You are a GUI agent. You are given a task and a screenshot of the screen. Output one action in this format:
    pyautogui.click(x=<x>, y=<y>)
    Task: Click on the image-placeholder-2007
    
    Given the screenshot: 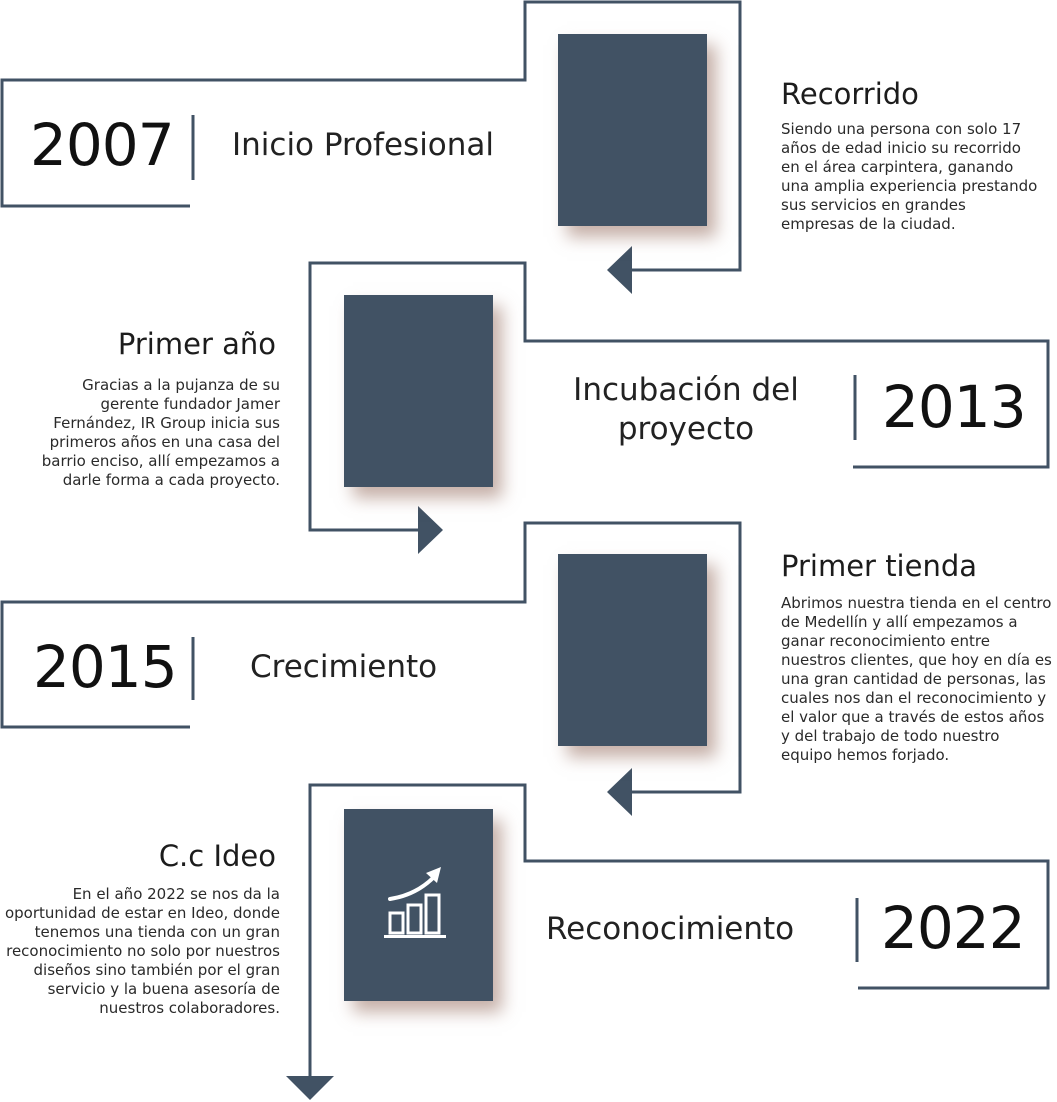 What is the action you would take?
    pyautogui.click(x=632, y=130)
    